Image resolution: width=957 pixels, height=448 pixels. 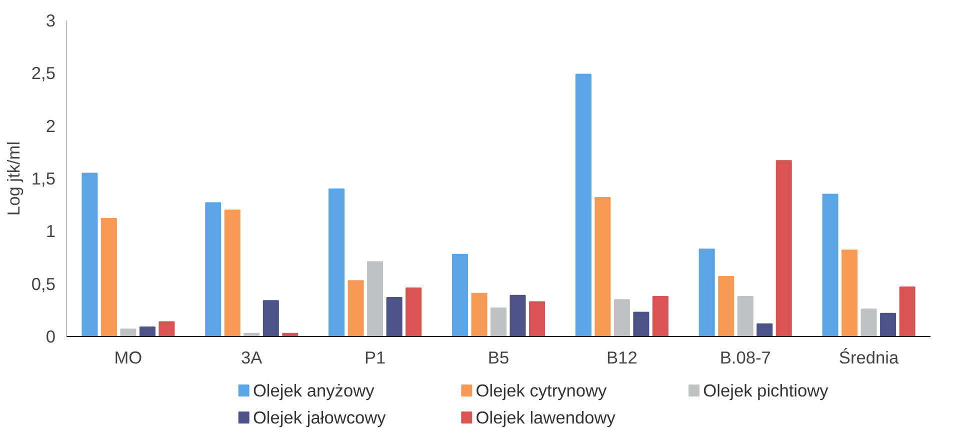 I want to click on legend-label: Olejek lawendowy, so click(x=546, y=418).